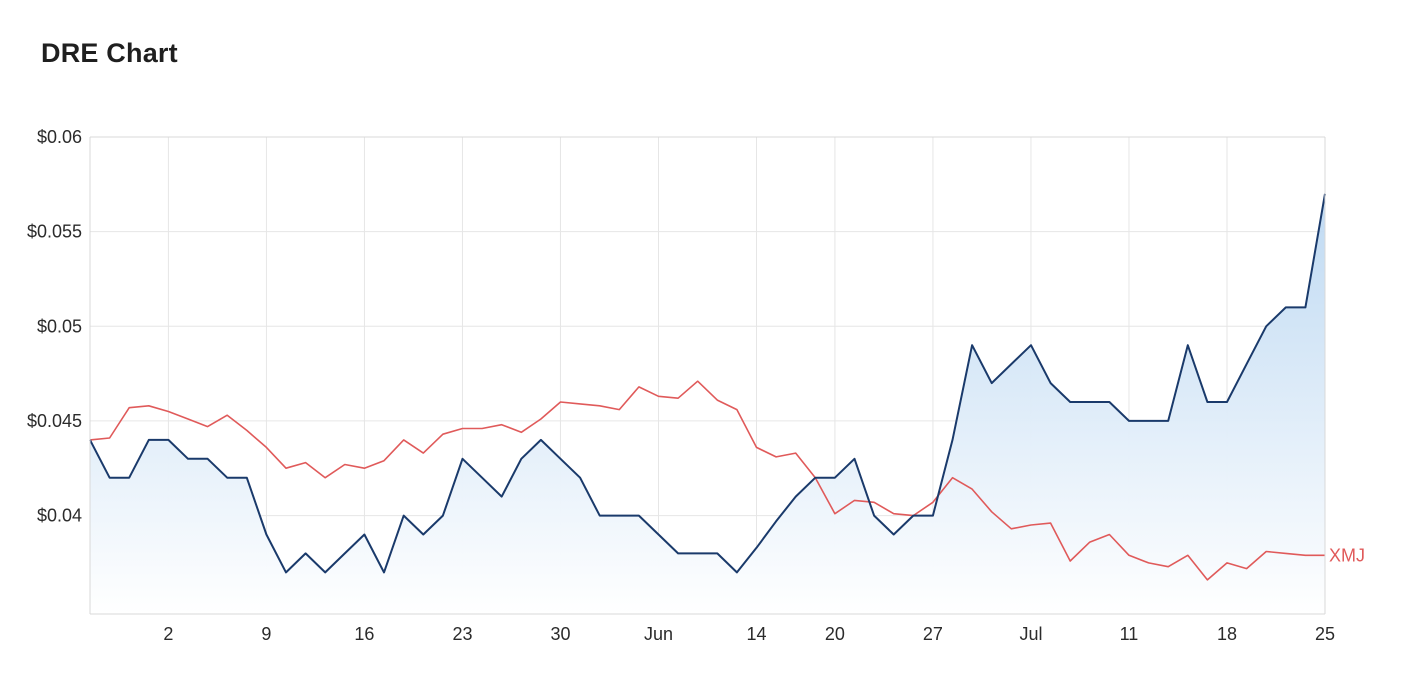 This screenshot has height=698, width=1403. Describe the element at coordinates (1347, 555) in the screenshot. I see `xmj-series-label: XMJ` at that location.